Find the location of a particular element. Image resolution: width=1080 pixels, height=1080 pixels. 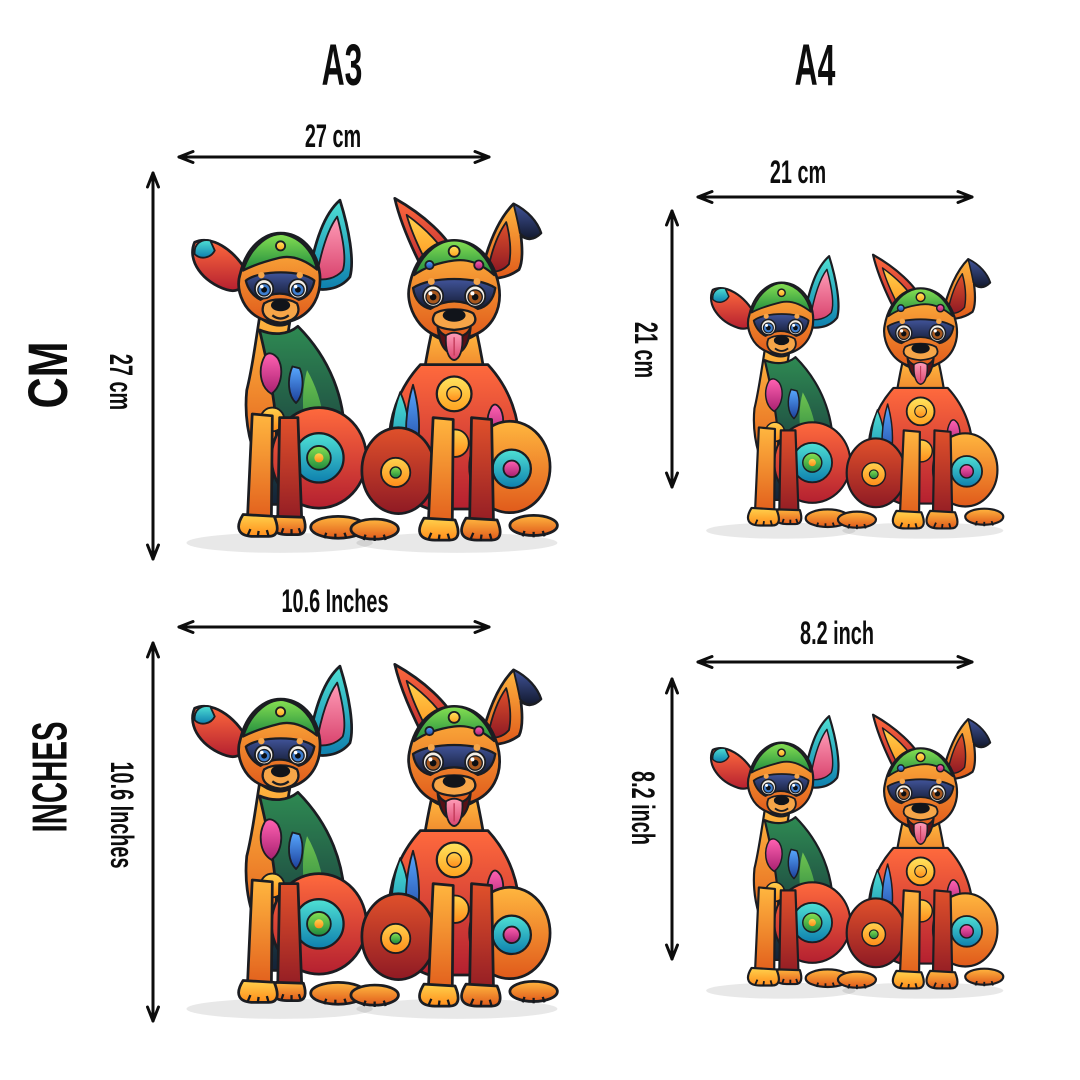

row-label-cm: CM is located at coordinates (47, 375).